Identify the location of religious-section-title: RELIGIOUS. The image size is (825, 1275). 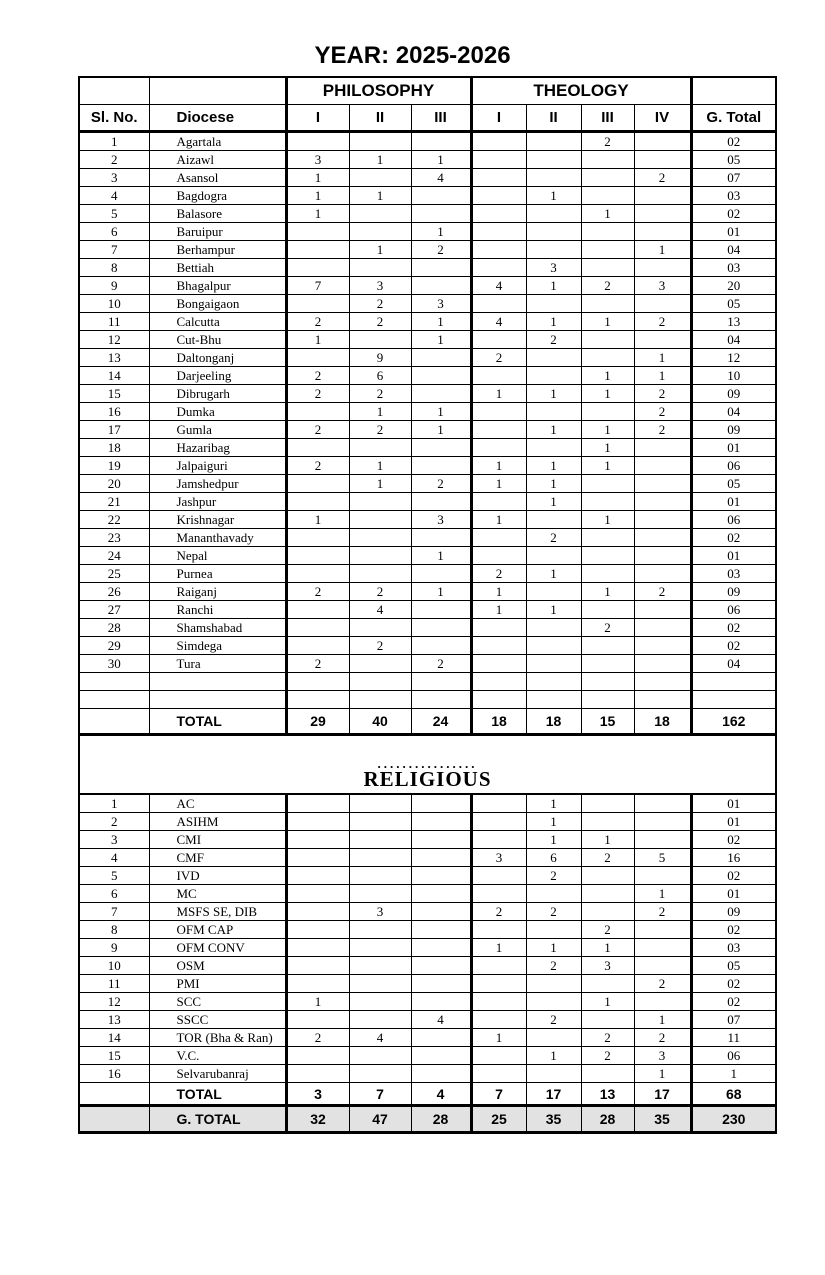
(427, 779).